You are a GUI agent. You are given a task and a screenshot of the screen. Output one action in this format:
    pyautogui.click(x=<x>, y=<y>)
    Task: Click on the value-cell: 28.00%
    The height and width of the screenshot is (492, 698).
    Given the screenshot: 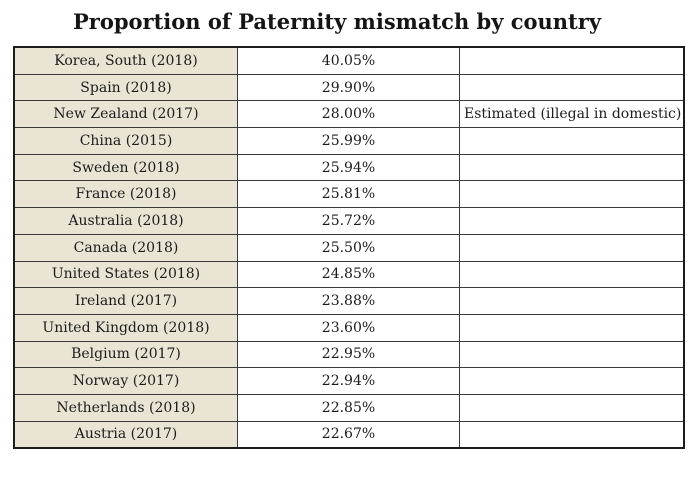 What is the action you would take?
    pyautogui.click(x=348, y=114)
    